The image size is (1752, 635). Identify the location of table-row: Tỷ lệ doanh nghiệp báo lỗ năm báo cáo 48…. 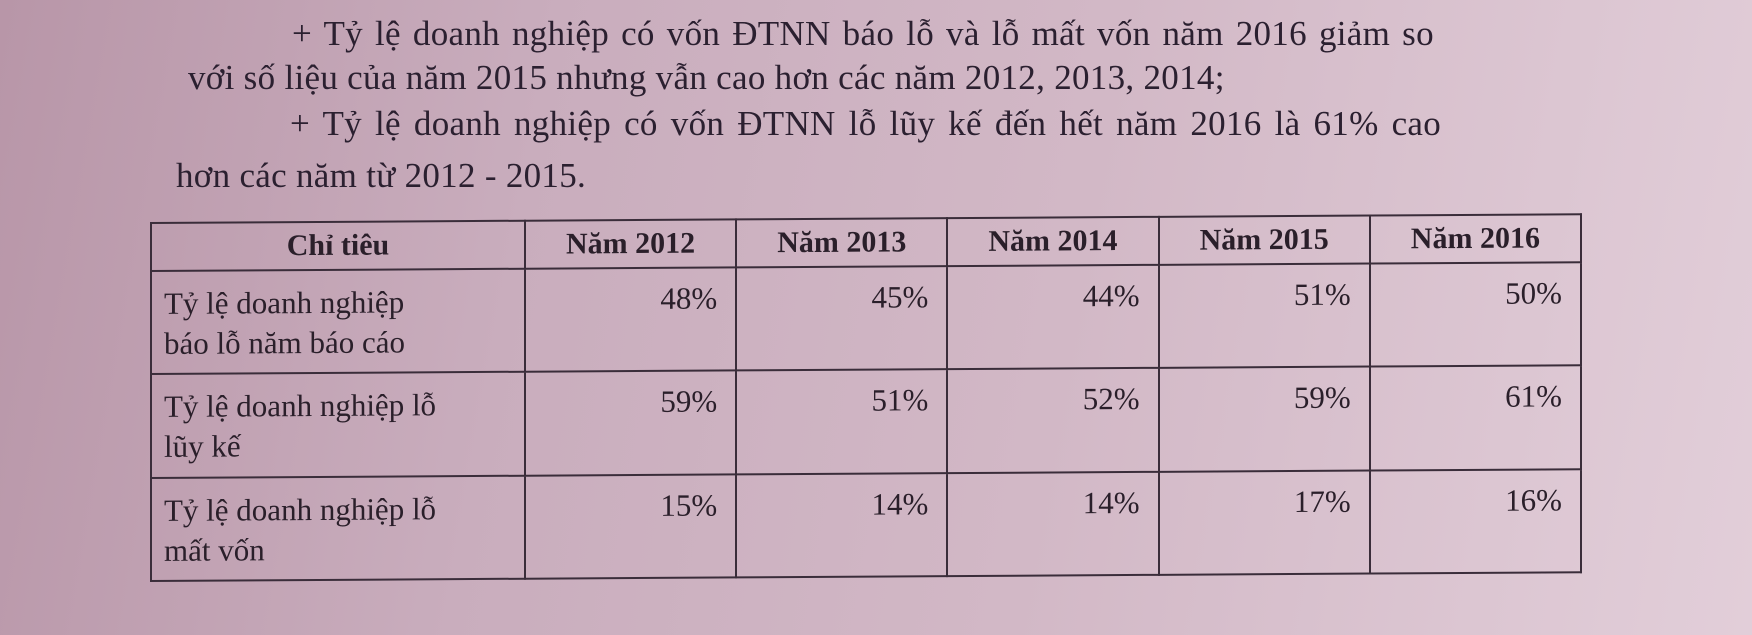
(866, 318).